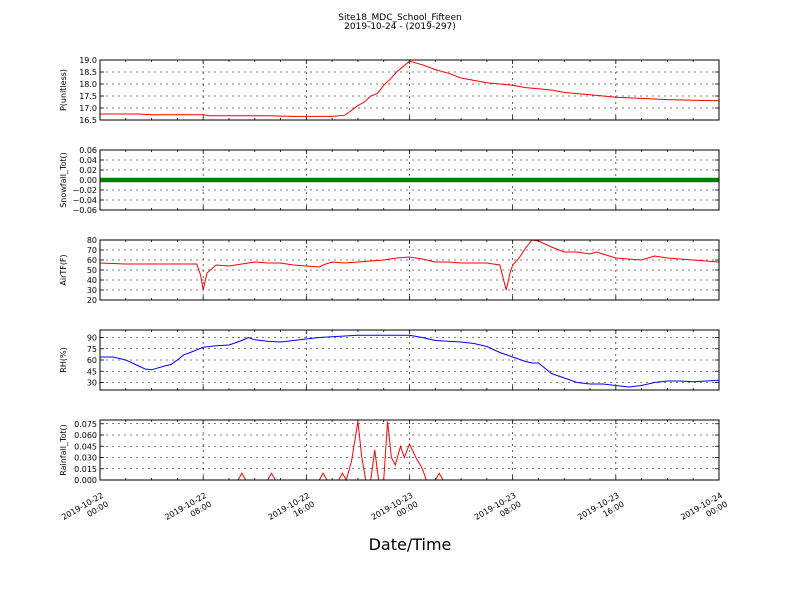 Image resolution: width=800 pixels, height=600 pixels. What do you see at coordinates (92, 240) in the screenshot?
I see `y-tick-label: 80` at bounding box center [92, 240].